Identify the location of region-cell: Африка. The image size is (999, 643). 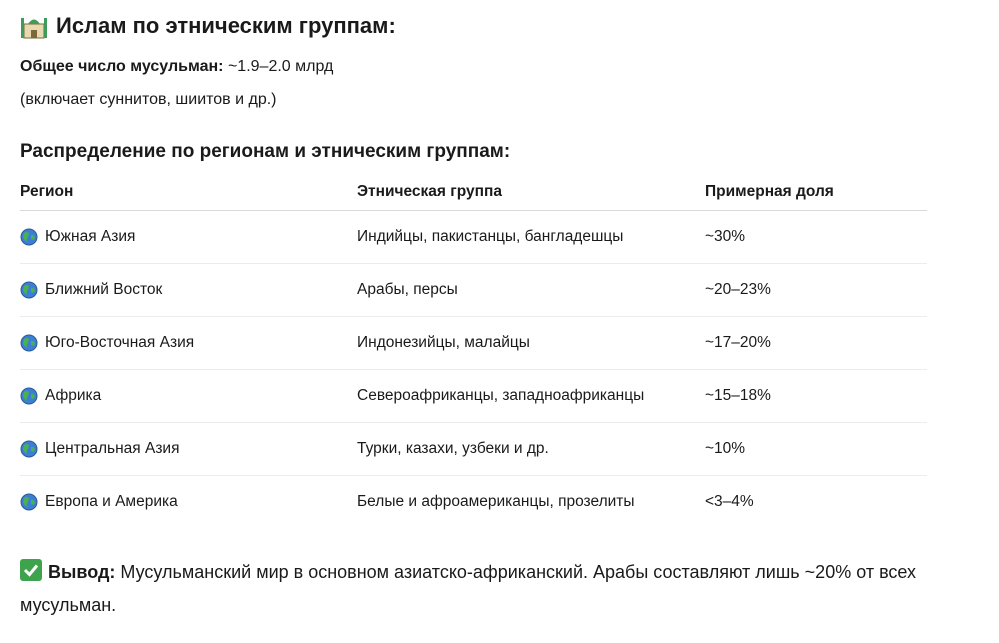
(188, 396).